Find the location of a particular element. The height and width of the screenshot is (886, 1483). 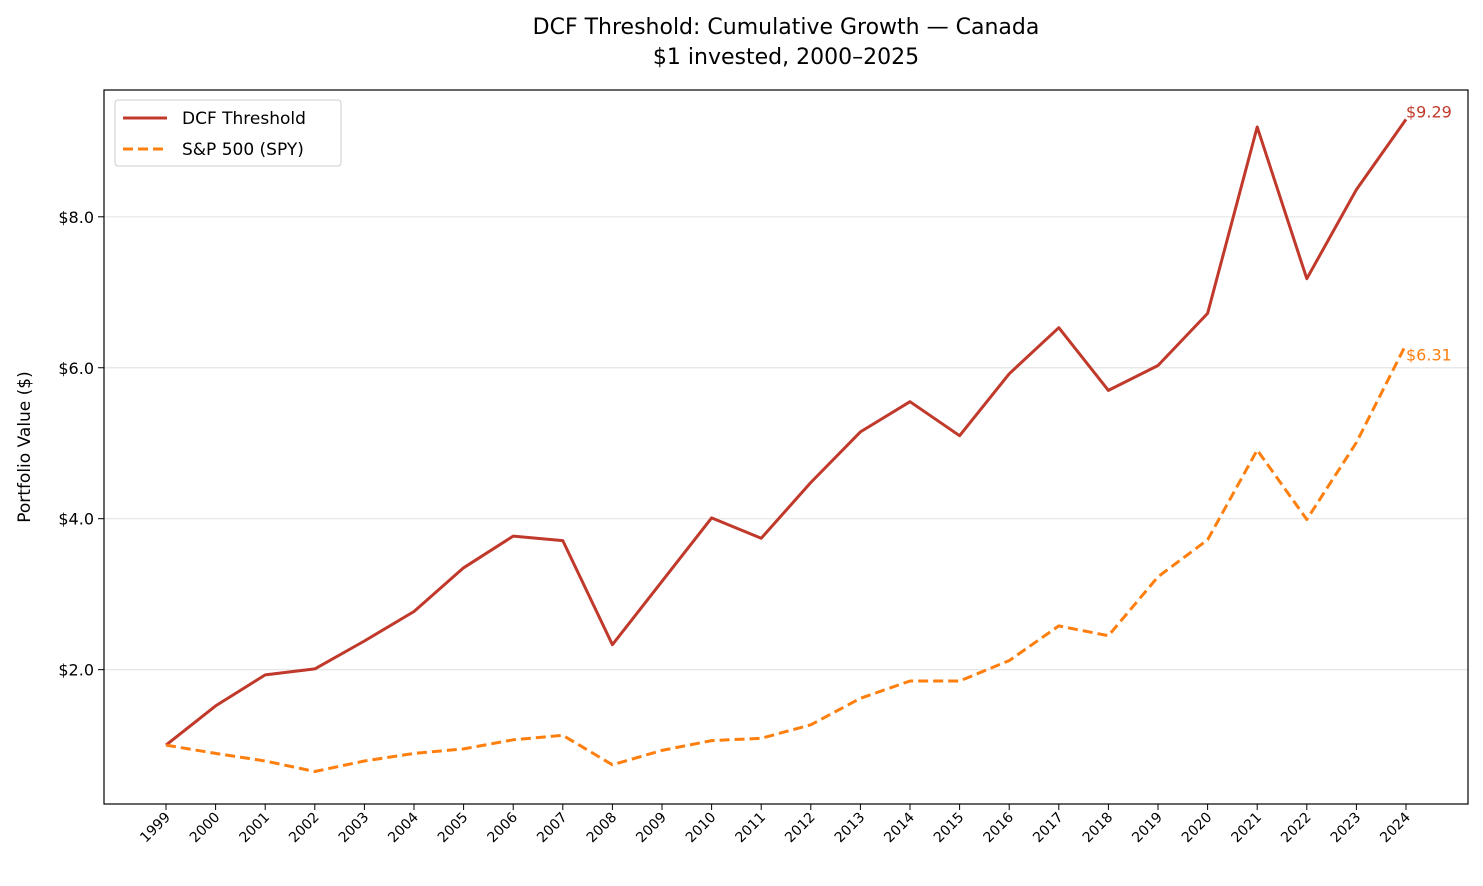

y-tick-label: $8.0 is located at coordinates (76, 217).